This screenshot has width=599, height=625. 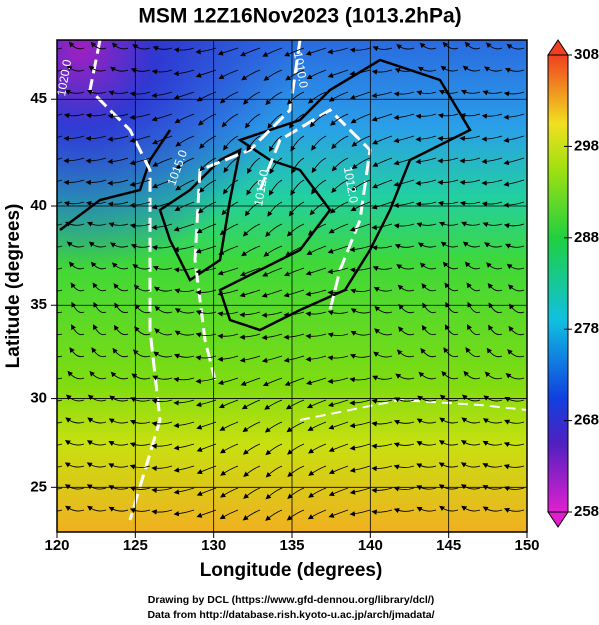 I want to click on isobar, so click(x=125, y=280).